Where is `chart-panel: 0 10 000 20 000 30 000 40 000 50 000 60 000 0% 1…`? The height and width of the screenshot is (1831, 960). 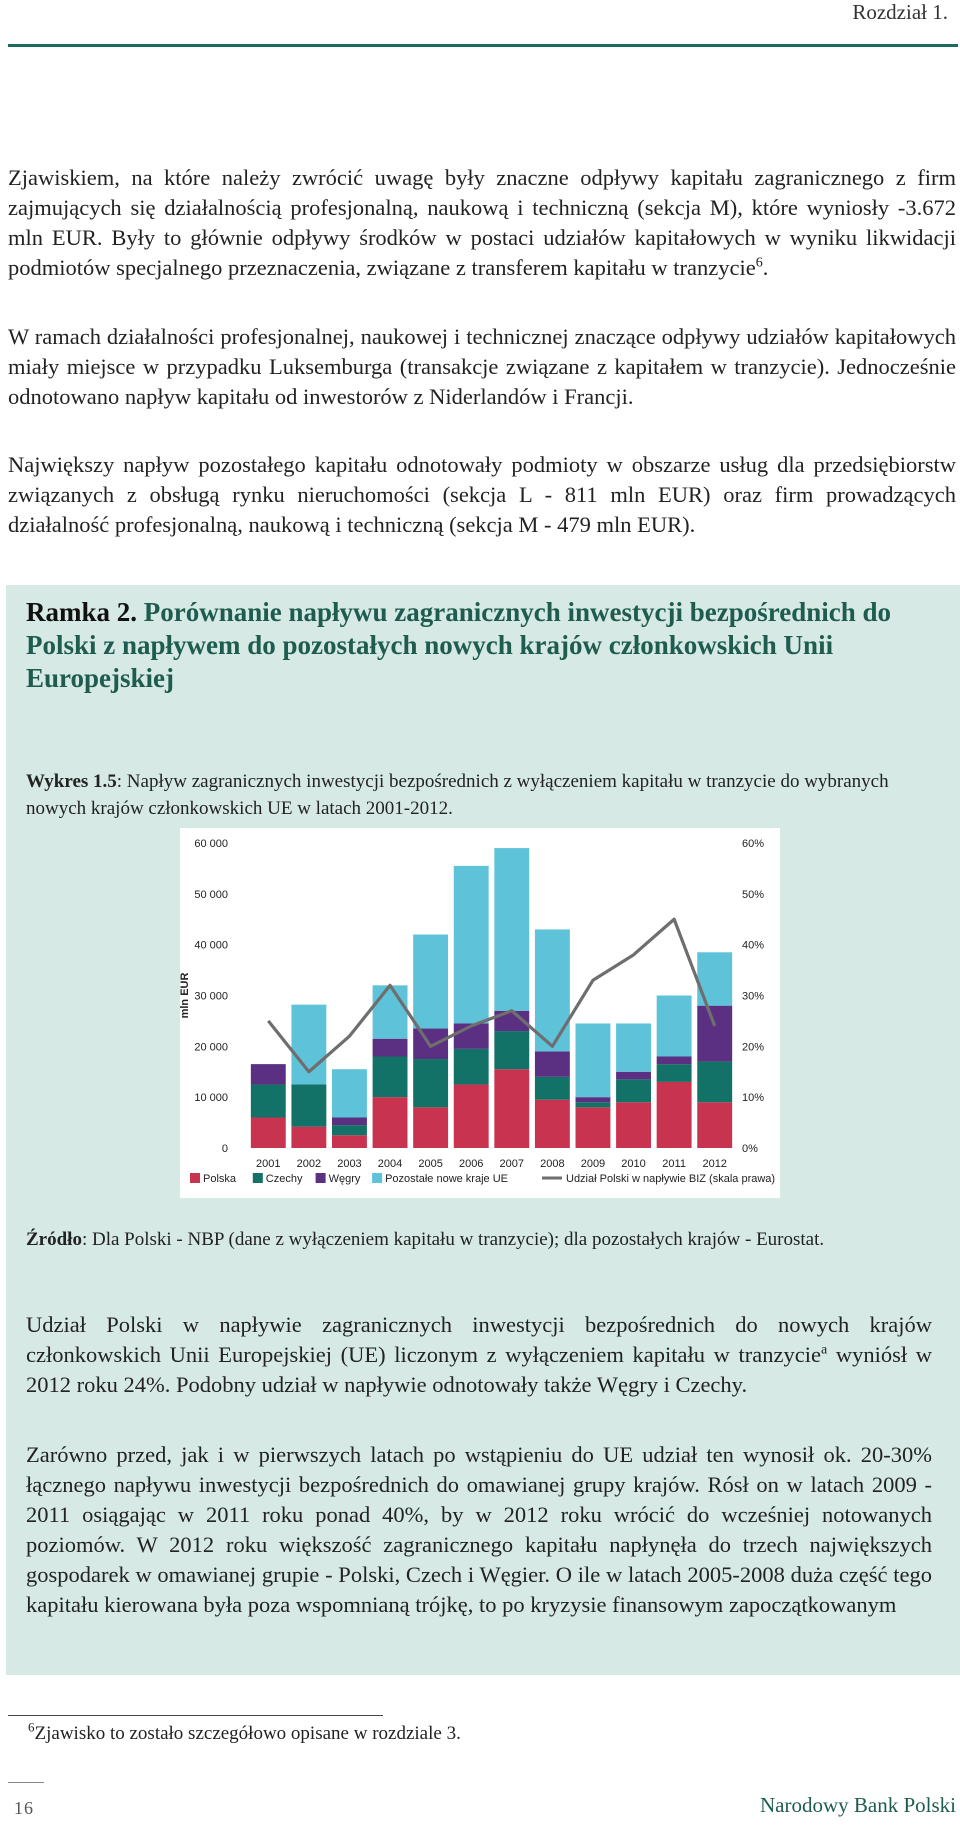 chart-panel: 0 10 000 20 000 30 000 40 000 50 000 60 000 0% 1… is located at coordinates (480, 1013).